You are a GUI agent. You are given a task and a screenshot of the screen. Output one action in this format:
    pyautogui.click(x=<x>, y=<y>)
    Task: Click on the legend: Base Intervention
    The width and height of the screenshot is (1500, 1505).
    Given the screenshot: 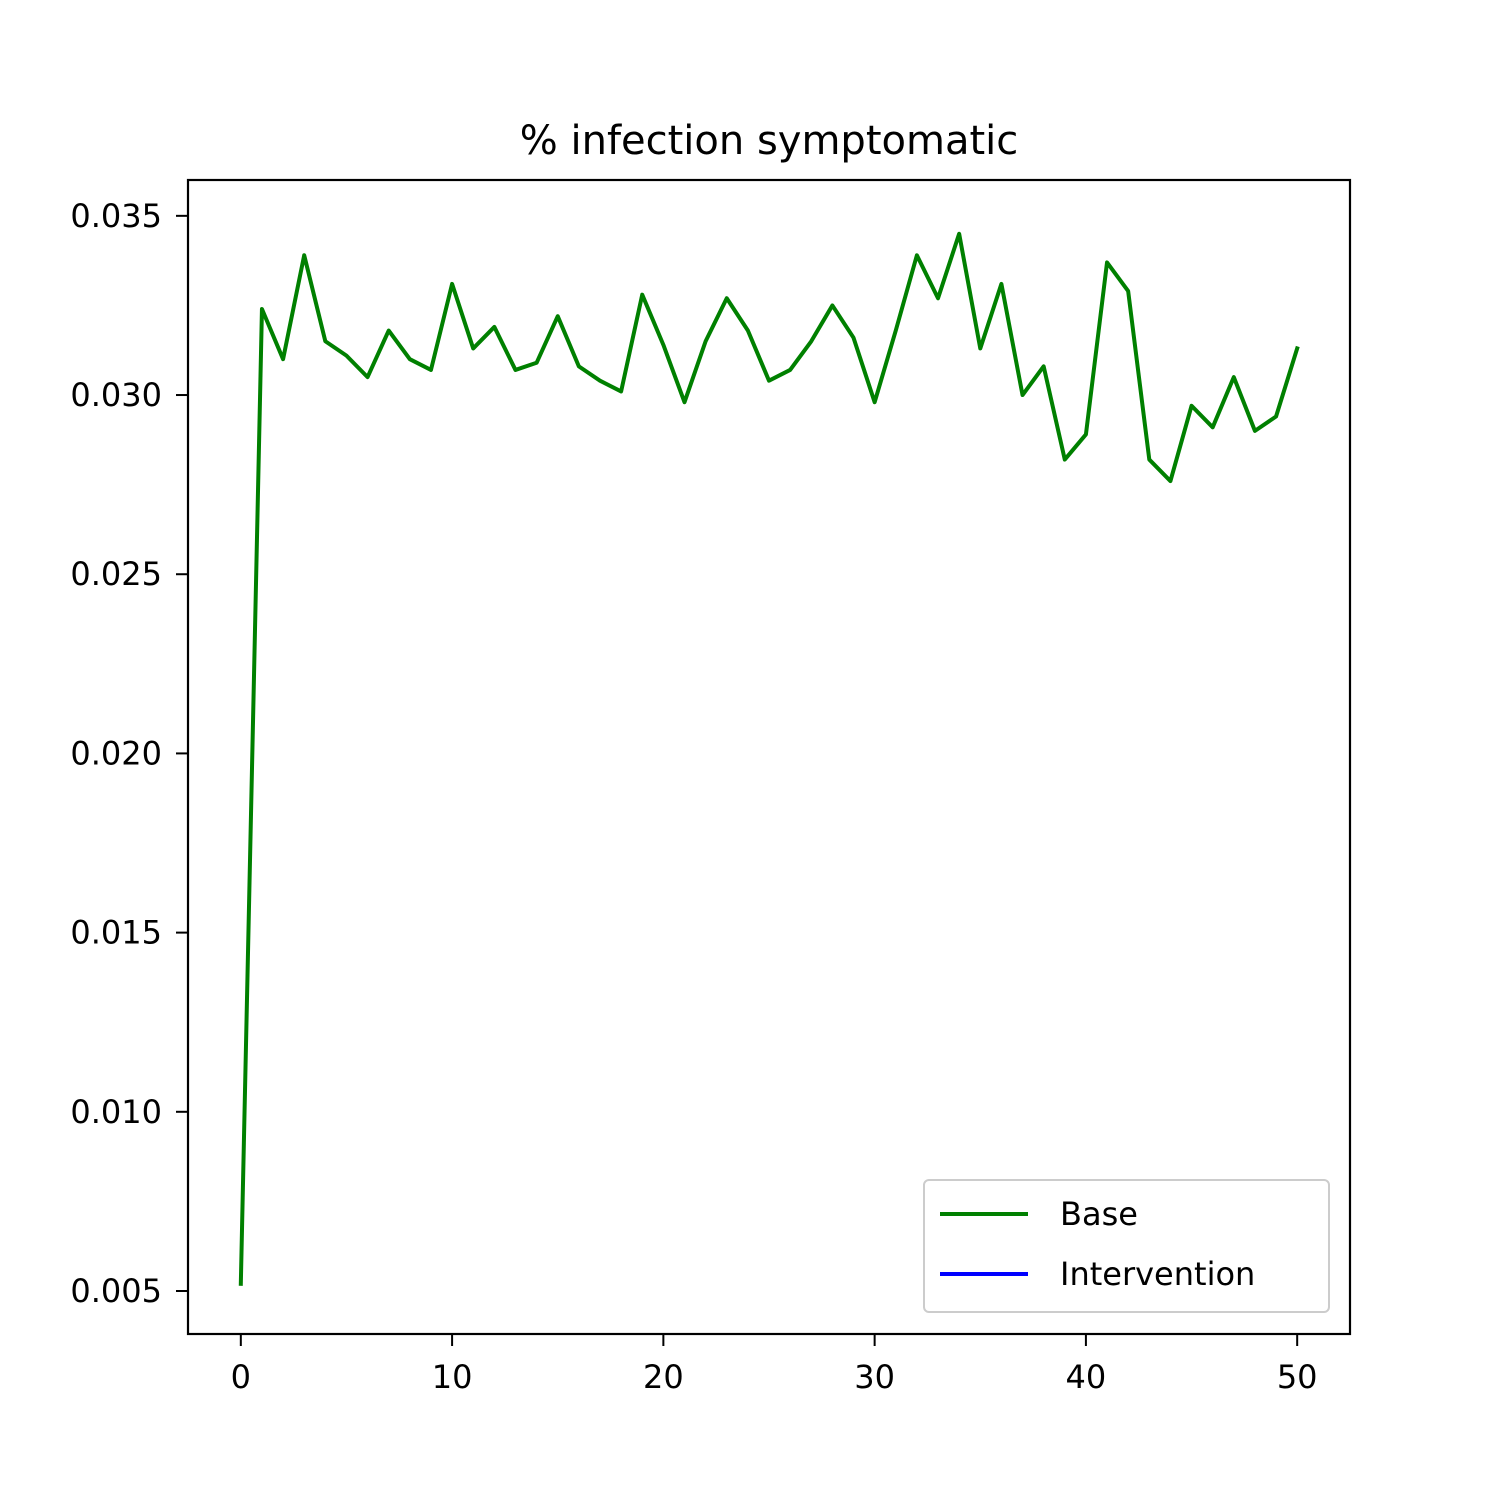 What is the action you would take?
    pyautogui.click(x=1126, y=1246)
    